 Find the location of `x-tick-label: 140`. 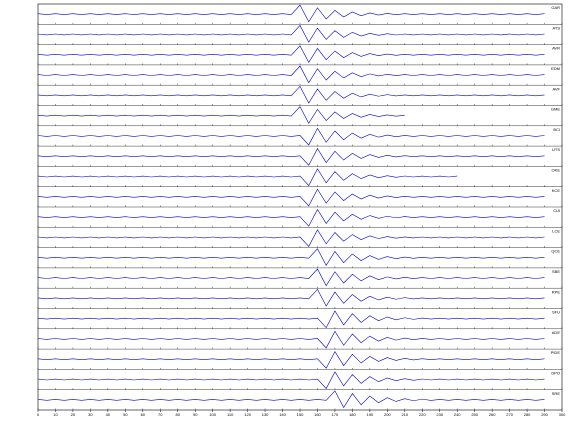

x-tick-label: 140 is located at coordinates (282, 414).